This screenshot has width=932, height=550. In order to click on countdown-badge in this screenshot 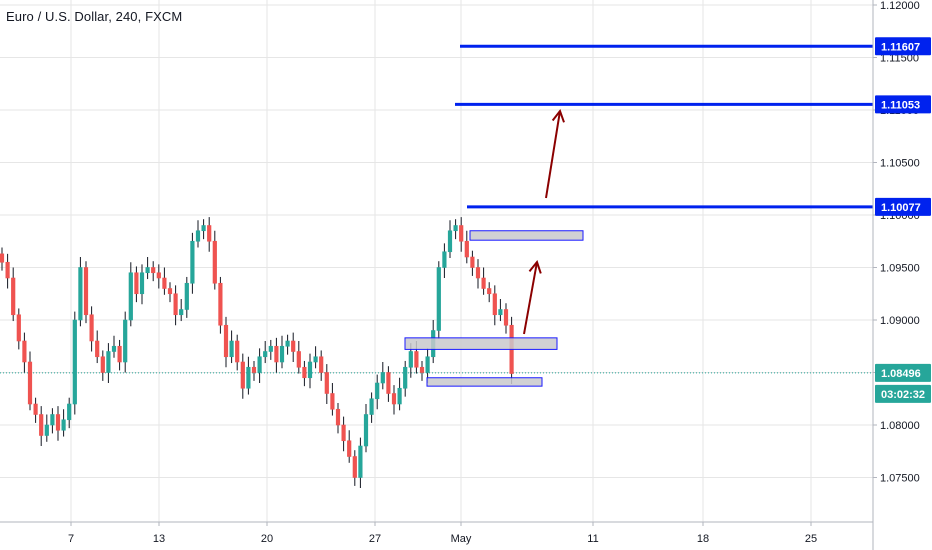, I will do `click(903, 393)`.